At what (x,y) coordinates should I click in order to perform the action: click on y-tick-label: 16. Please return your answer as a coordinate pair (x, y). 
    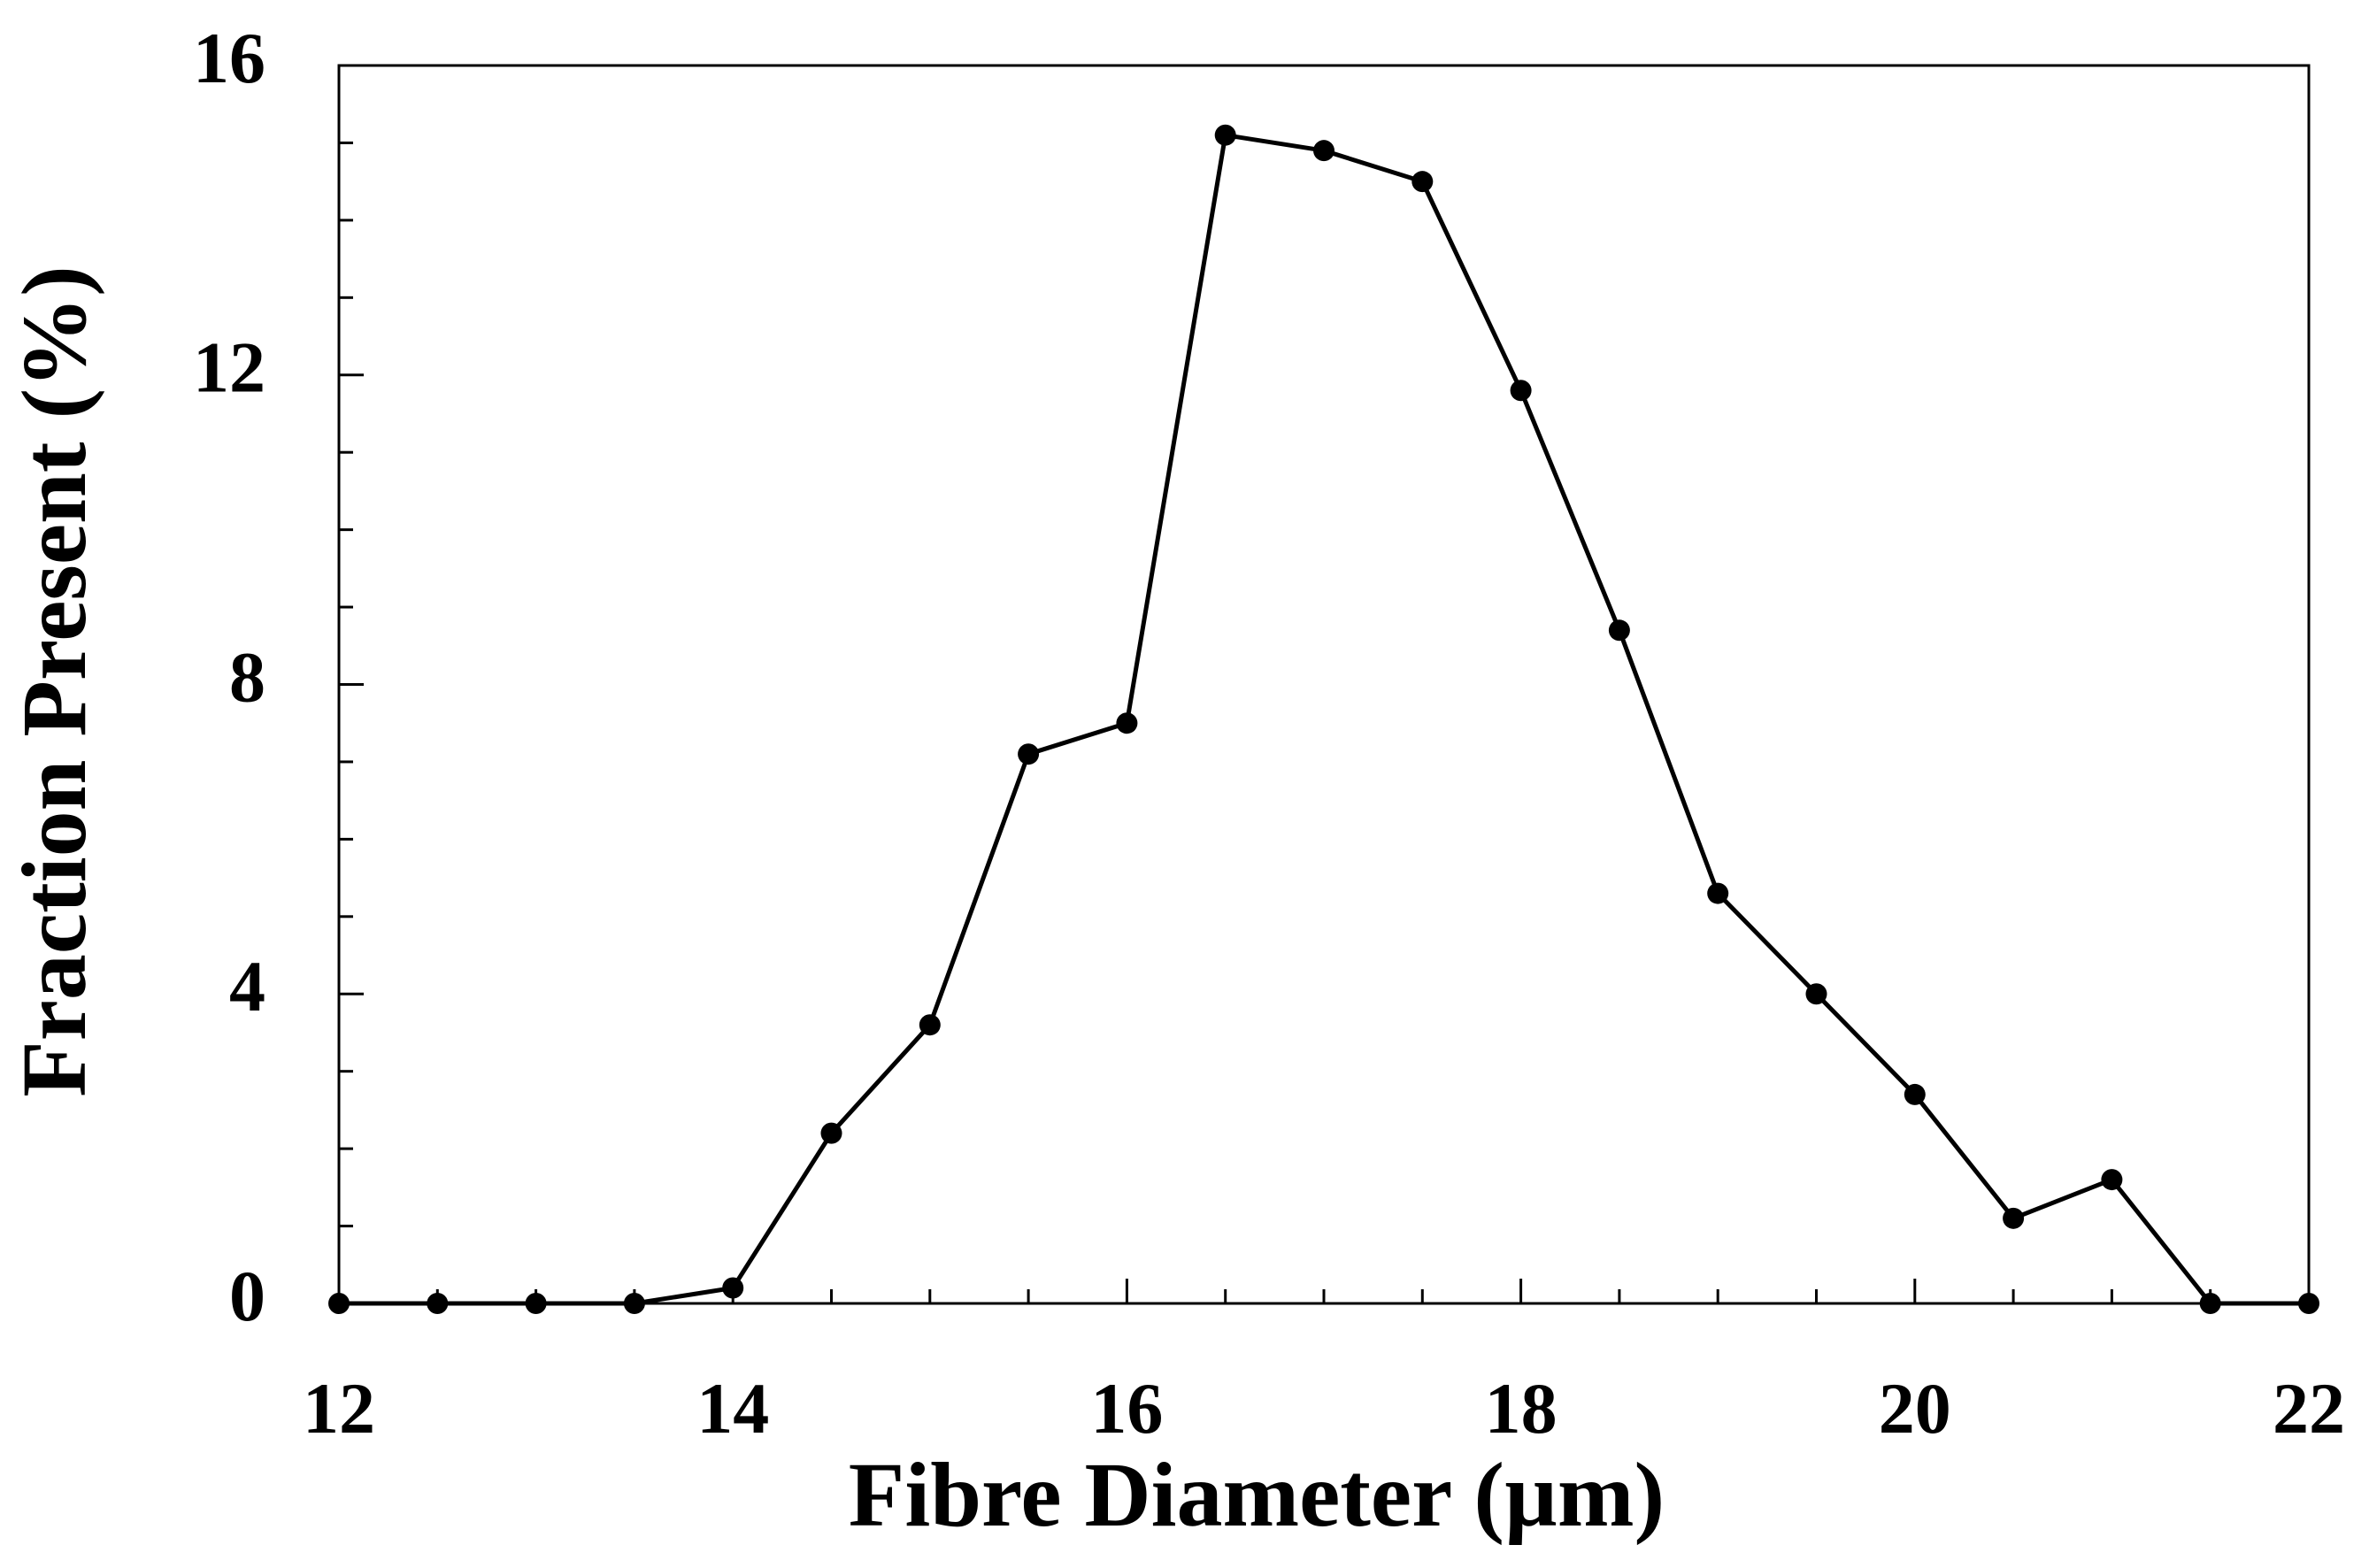
    Looking at the image, I should click on (229, 58).